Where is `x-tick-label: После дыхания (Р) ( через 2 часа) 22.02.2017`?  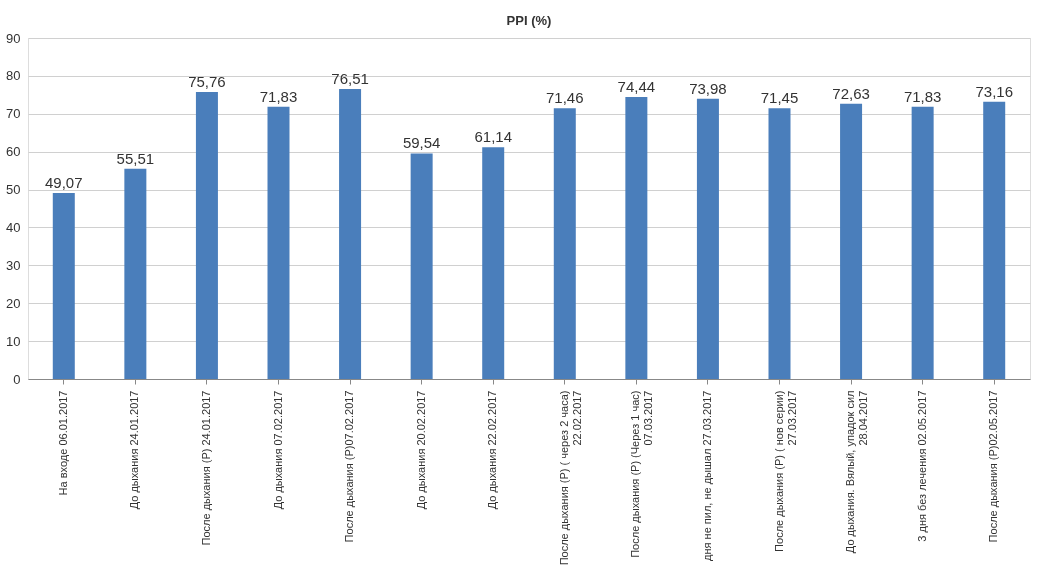 x-tick-label: После дыхания (Р) ( через 2 часа) 22.02.2017 is located at coordinates (570, 478).